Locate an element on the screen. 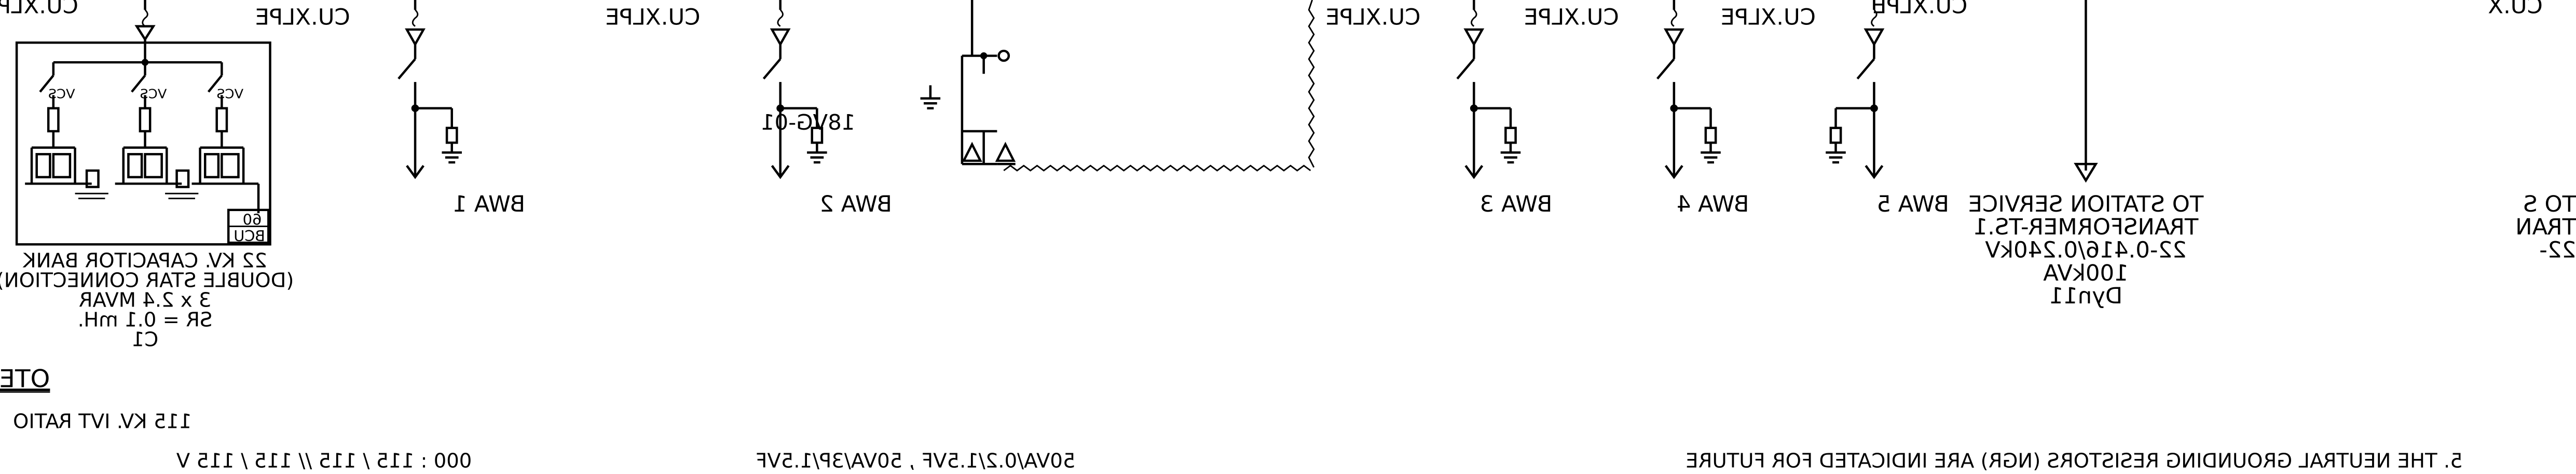 This screenshot has width=2576, height=474. cap-bank-line-2: 3 x 2.4 MVAR is located at coordinates (145, 301).